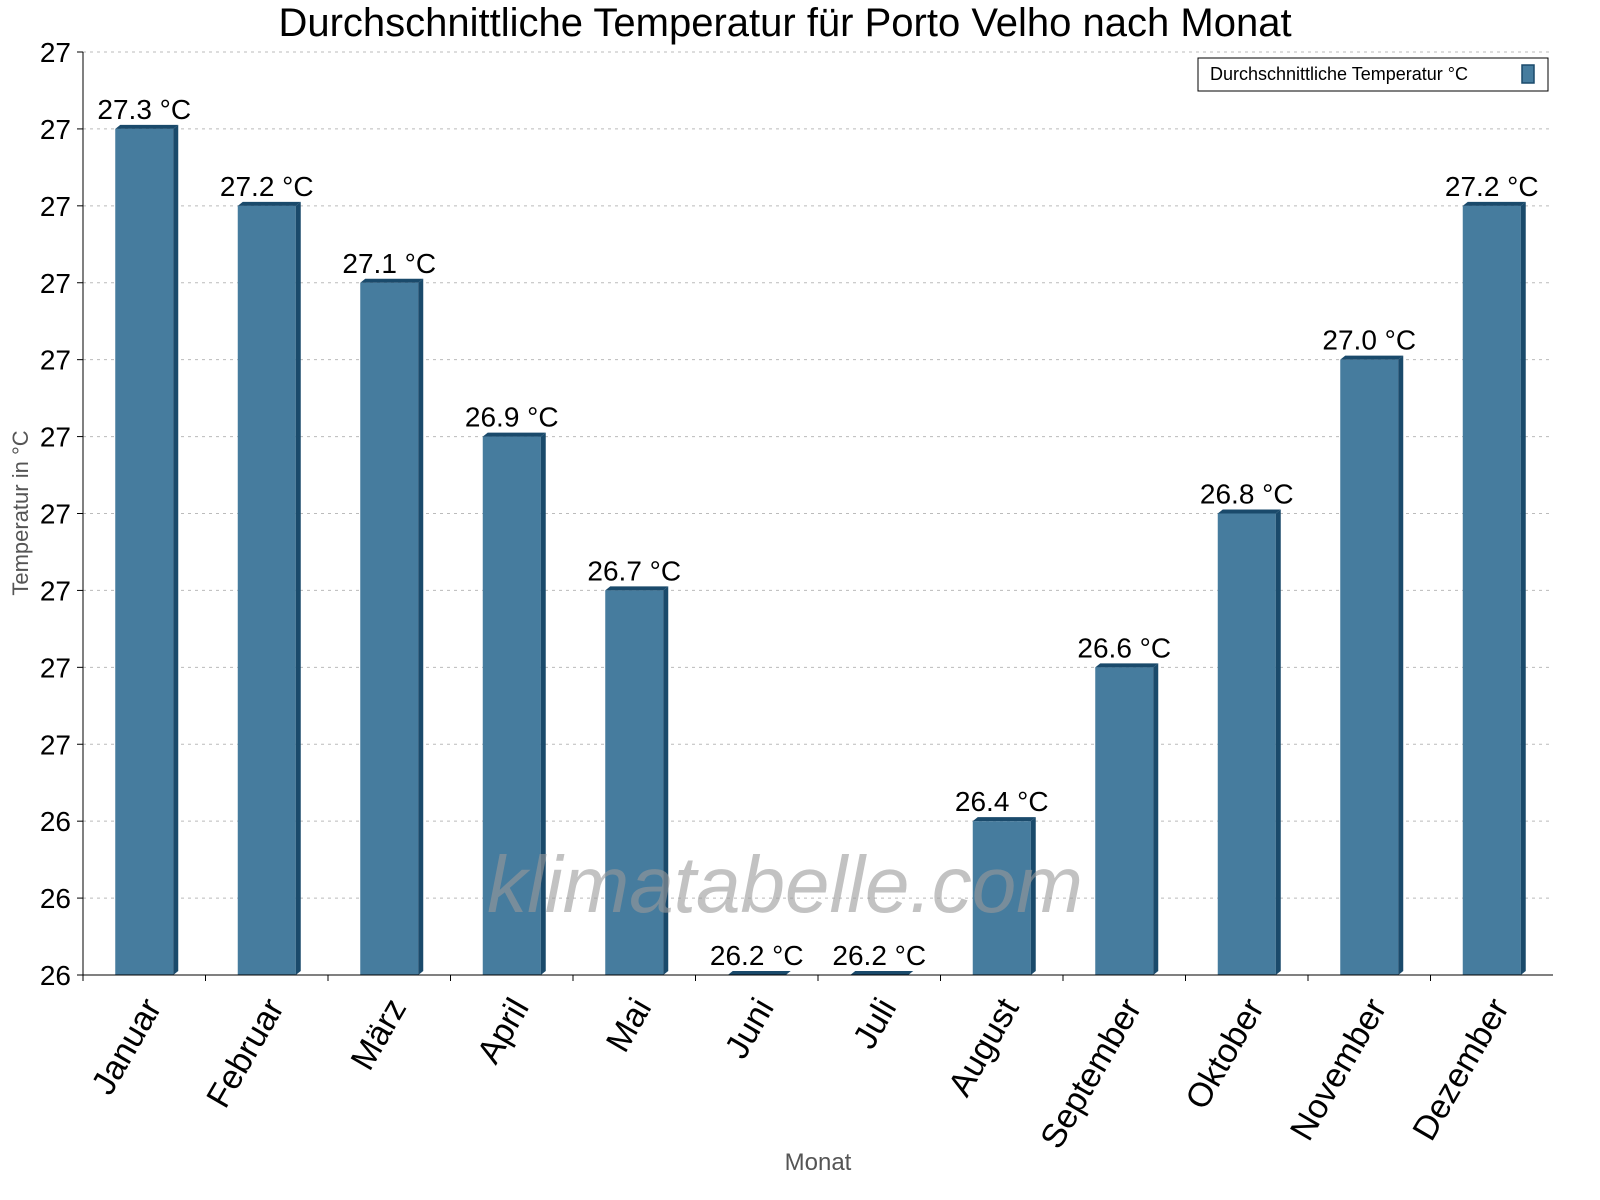 The height and width of the screenshot is (1200, 1600). I want to click on x-tick-label: Dezember, so click(1460, 1069).